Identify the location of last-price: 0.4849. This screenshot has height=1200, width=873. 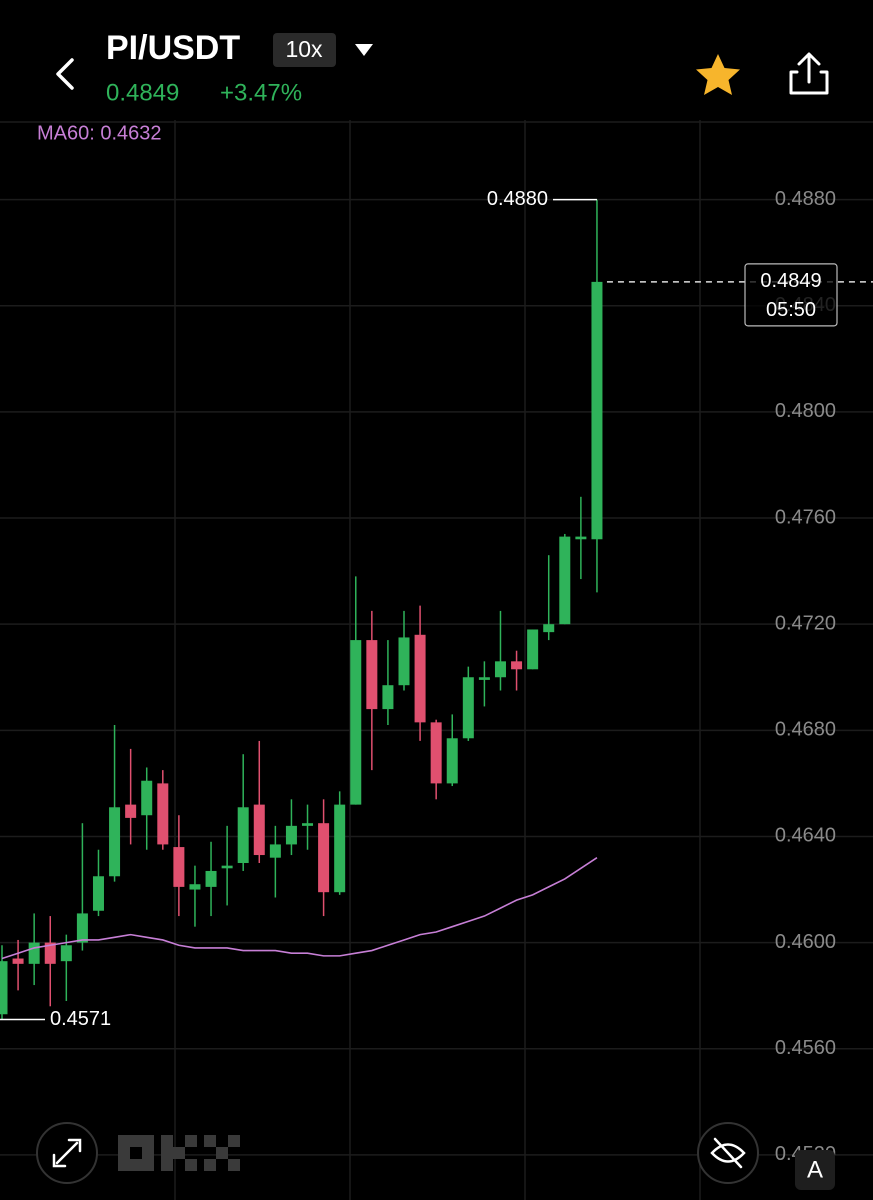
(142, 92).